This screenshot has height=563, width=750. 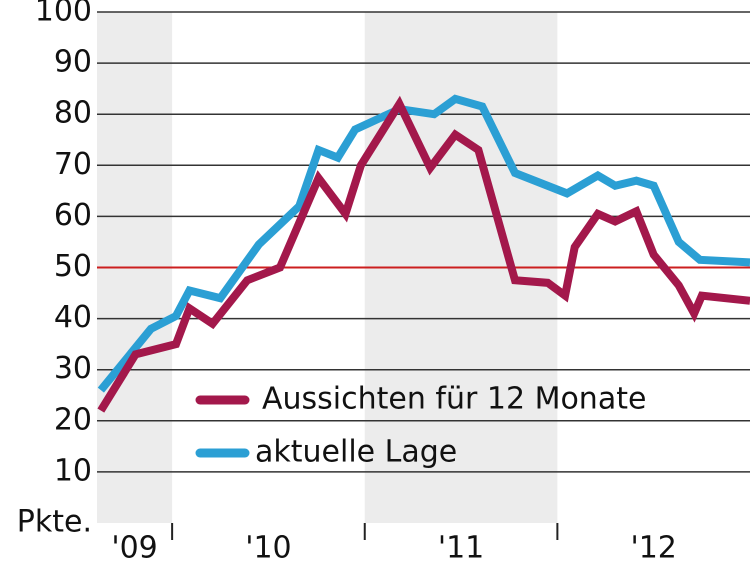 What do you see at coordinates (73, 368) in the screenshot?
I see `y-tick-label: 30` at bounding box center [73, 368].